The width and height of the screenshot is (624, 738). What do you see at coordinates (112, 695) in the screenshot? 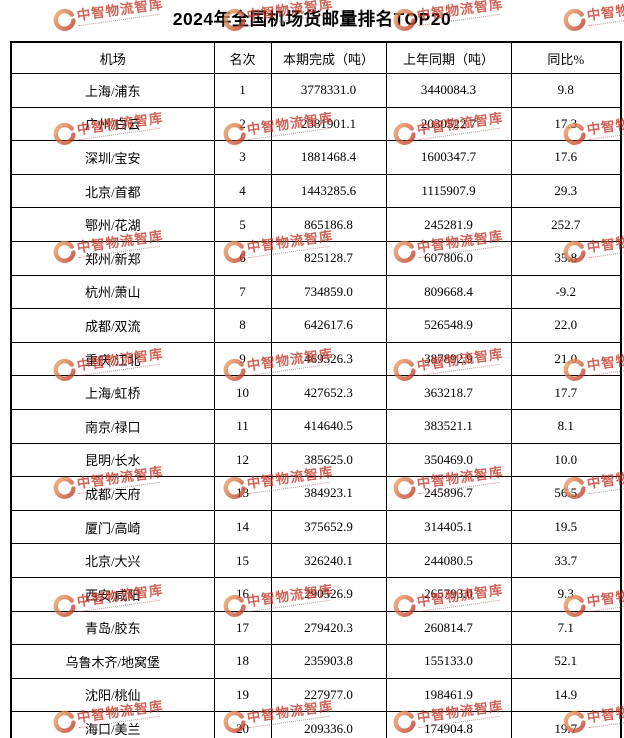
I see `airport-cell: 沈阳/桃仙` at bounding box center [112, 695].